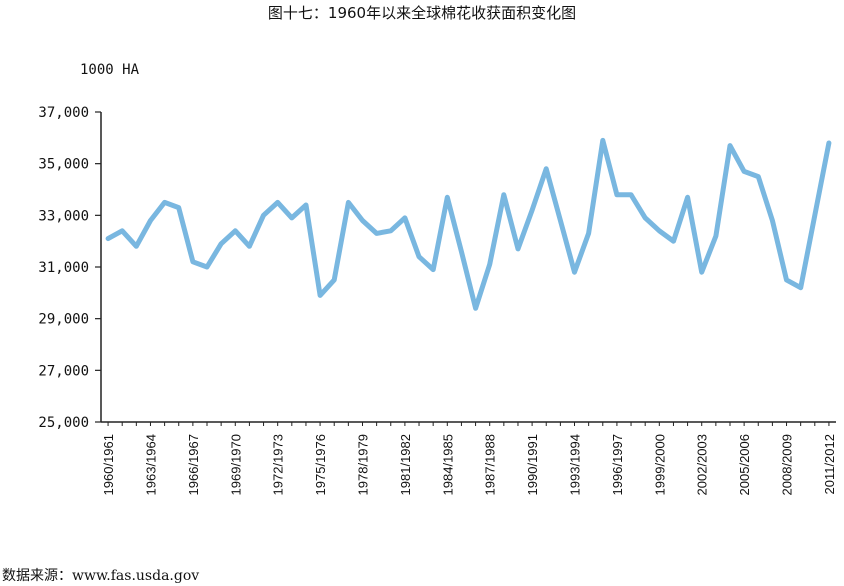 Image resolution: width=844 pixels, height=586 pixels. Describe the element at coordinates (787, 464) in the screenshot. I see `x-tick-label: 2008/2009` at that location.